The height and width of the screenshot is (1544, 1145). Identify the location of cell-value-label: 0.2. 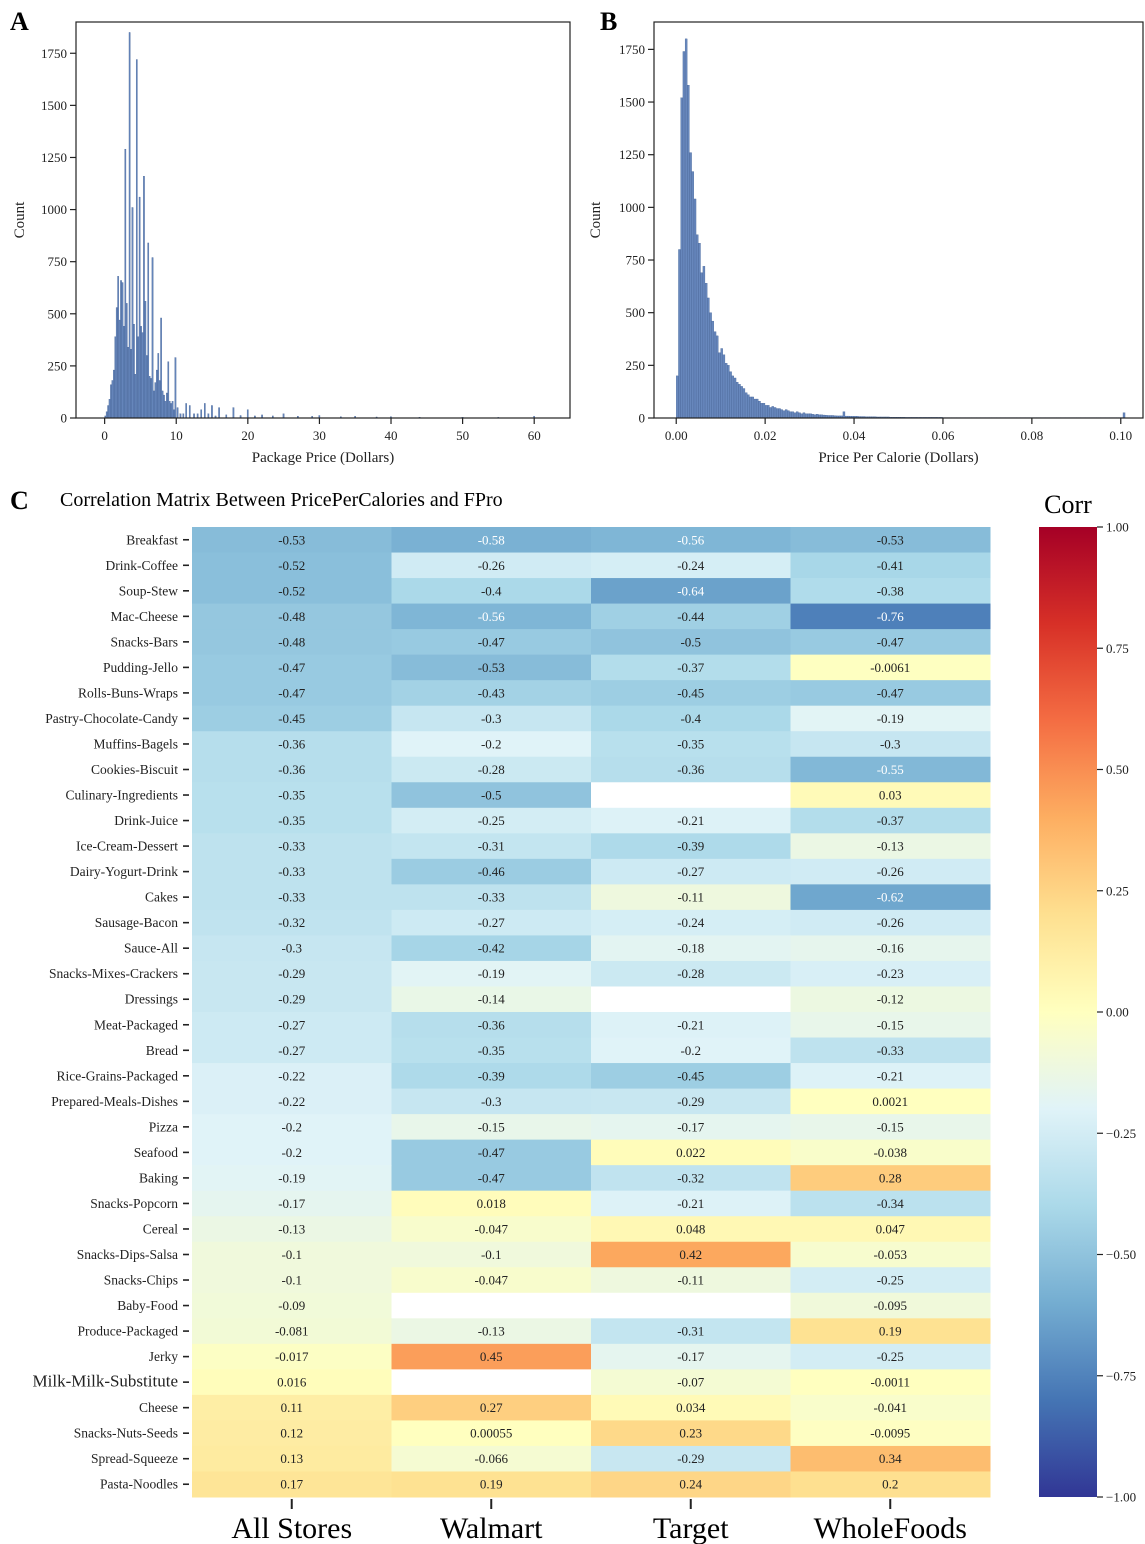
(890, 1484).